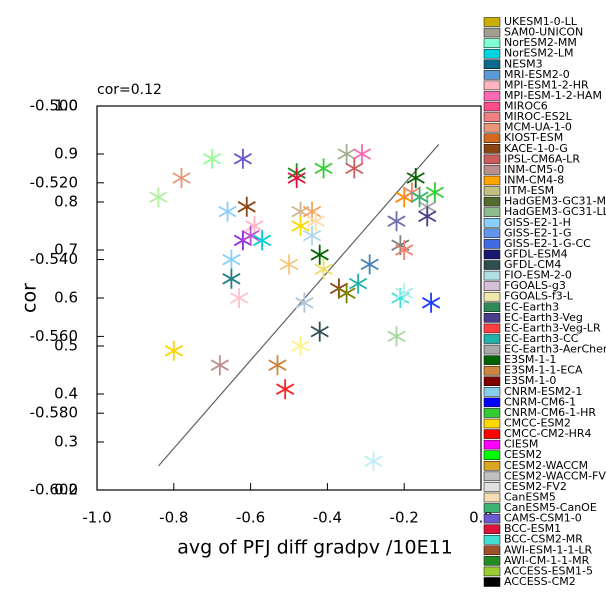  What do you see at coordinates (537, 222) in the screenshot?
I see `legend-label: GISS-E2-1-H` at bounding box center [537, 222].